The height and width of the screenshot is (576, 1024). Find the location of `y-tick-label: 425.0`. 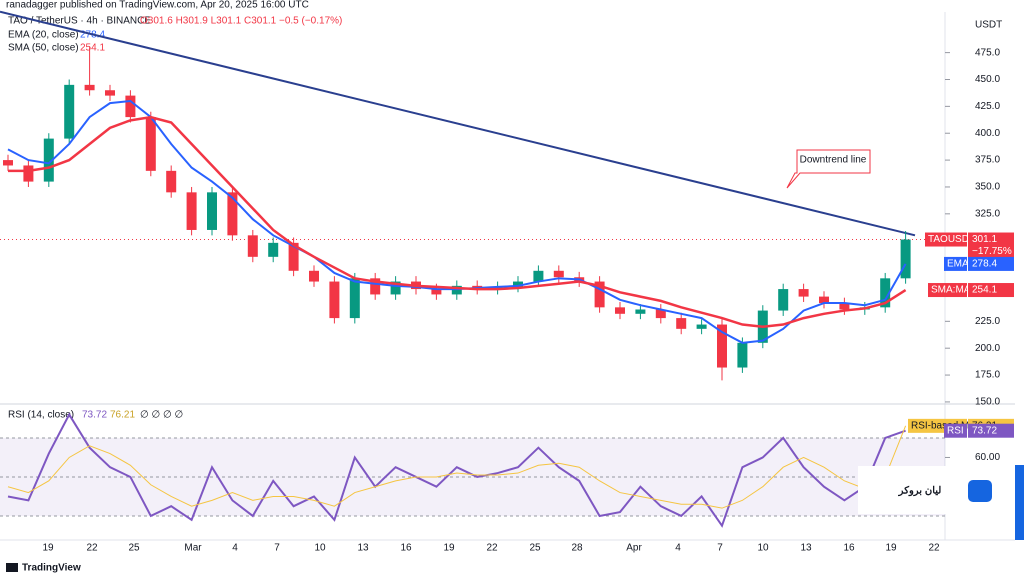

y-tick-label: 425.0 is located at coordinates (987, 106).